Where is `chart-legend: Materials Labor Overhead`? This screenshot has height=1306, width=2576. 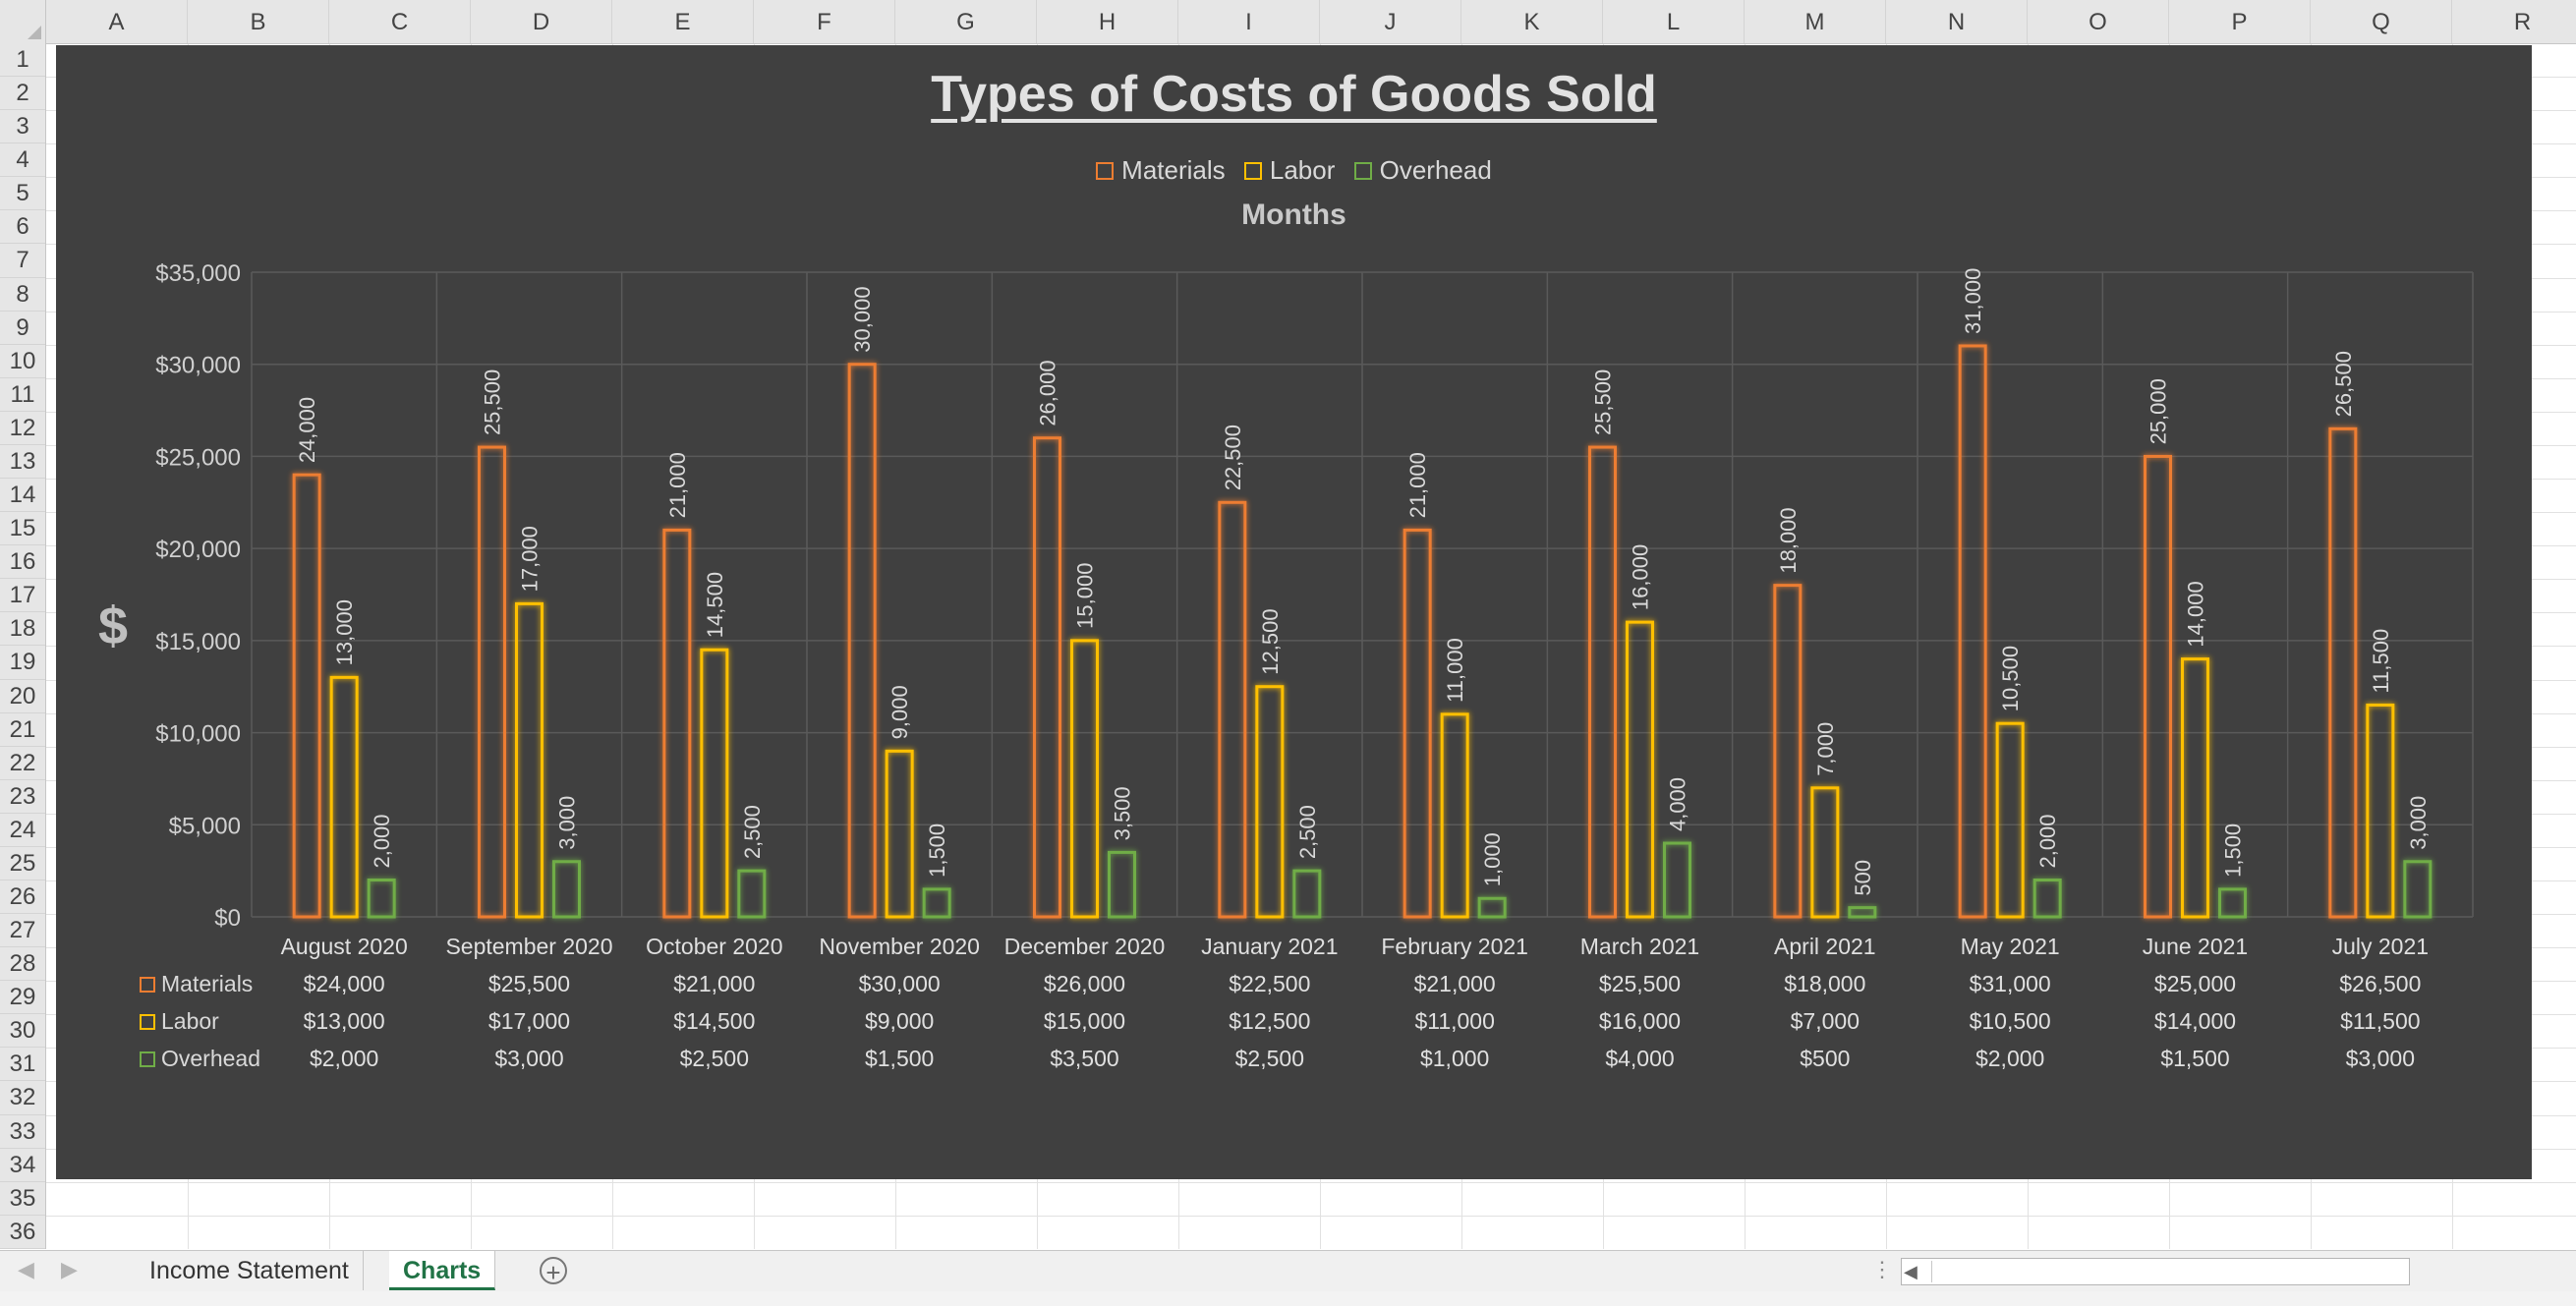 chart-legend: Materials Labor Overhead is located at coordinates (1294, 170).